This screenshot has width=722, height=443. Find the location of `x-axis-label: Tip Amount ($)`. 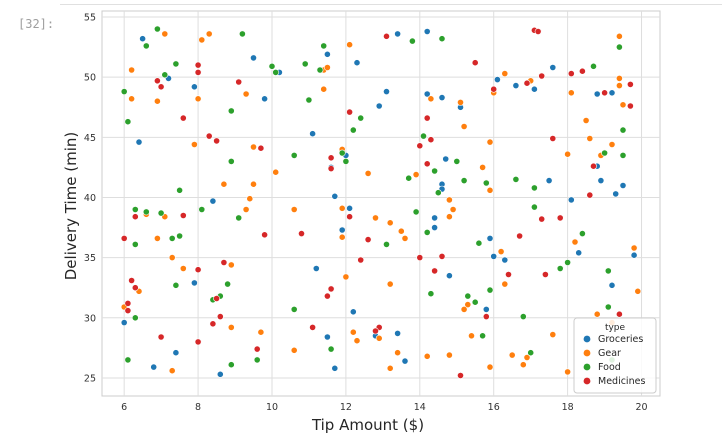

x-axis-label: Tip Amount ($) is located at coordinates (367, 425).